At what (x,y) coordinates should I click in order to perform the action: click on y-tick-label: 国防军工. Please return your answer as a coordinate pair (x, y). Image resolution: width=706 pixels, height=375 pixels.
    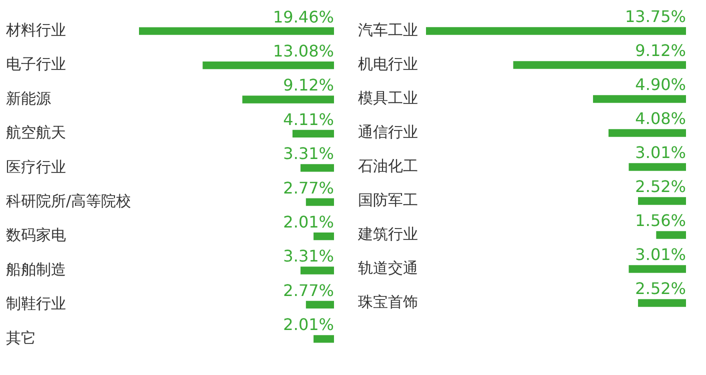
    Looking at the image, I should click on (388, 199).